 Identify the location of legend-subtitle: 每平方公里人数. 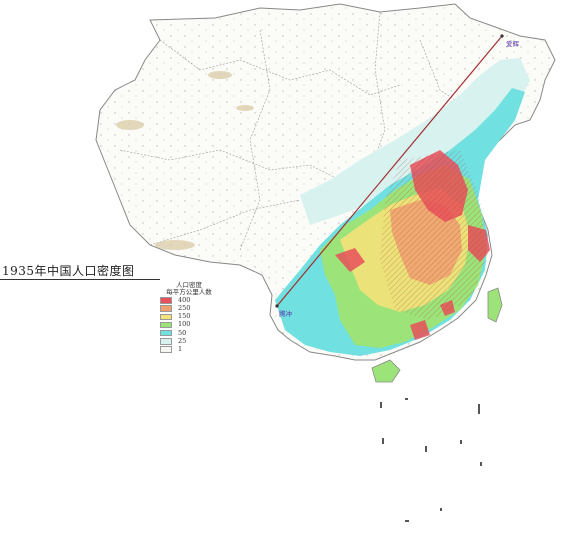
(189, 292).